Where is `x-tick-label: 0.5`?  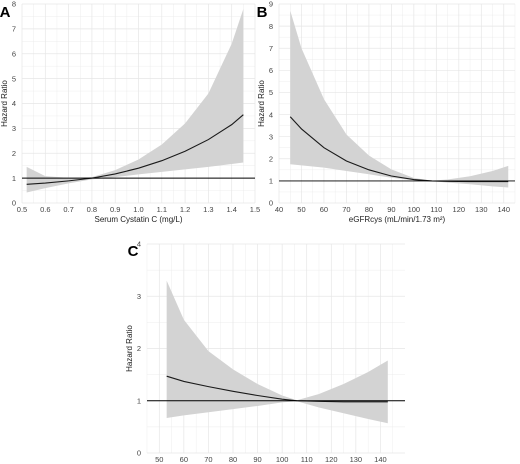
x-tick-label: 0.5 is located at coordinates (22, 209).